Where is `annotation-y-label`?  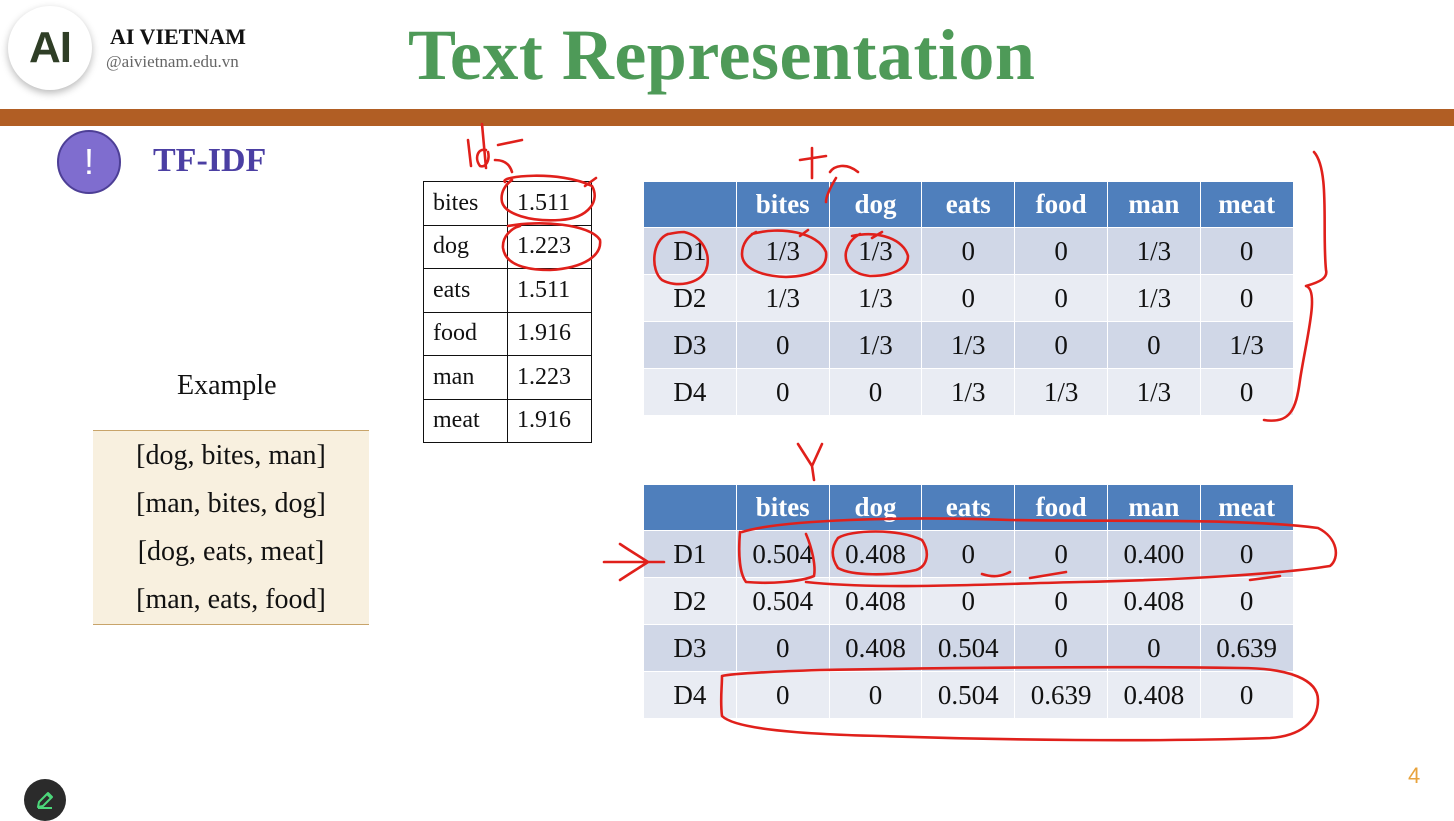 annotation-y-label is located at coordinates (810, 462).